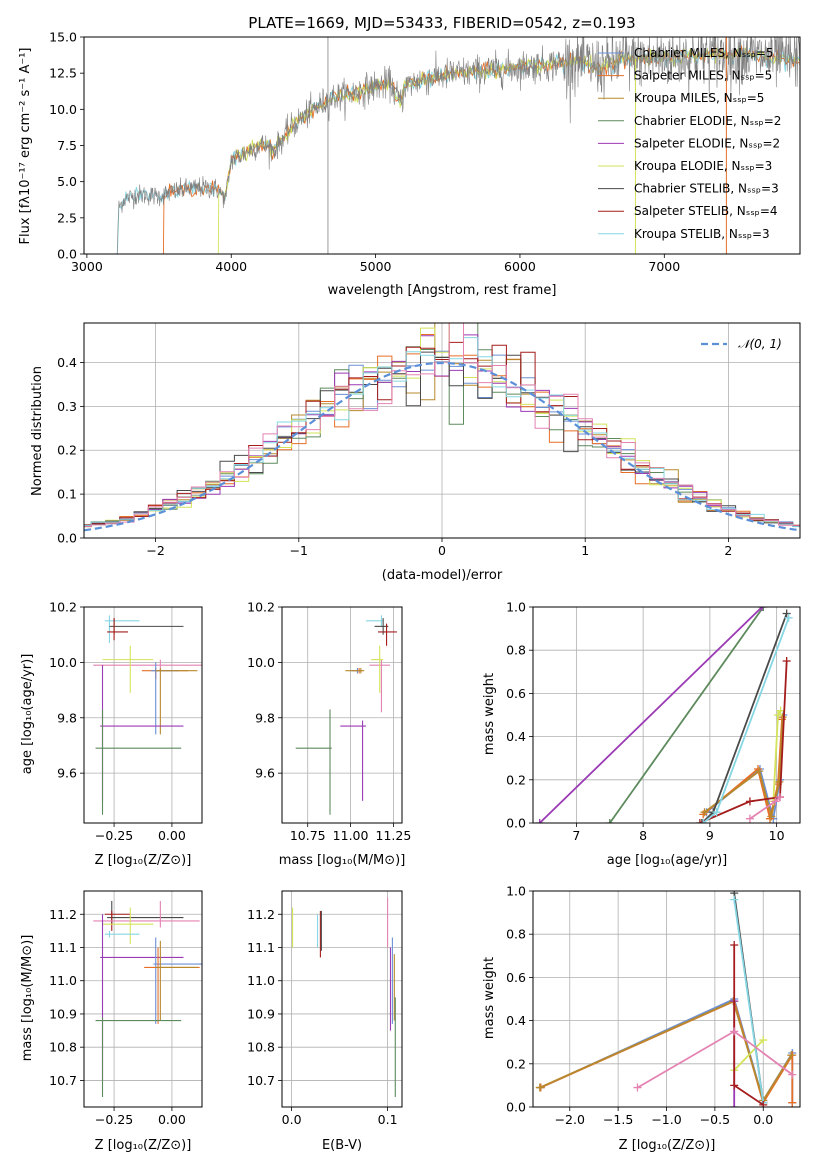  What do you see at coordinates (63, 109) in the screenshot?
I see `spectrum-ytick-label: 10.0` at bounding box center [63, 109].